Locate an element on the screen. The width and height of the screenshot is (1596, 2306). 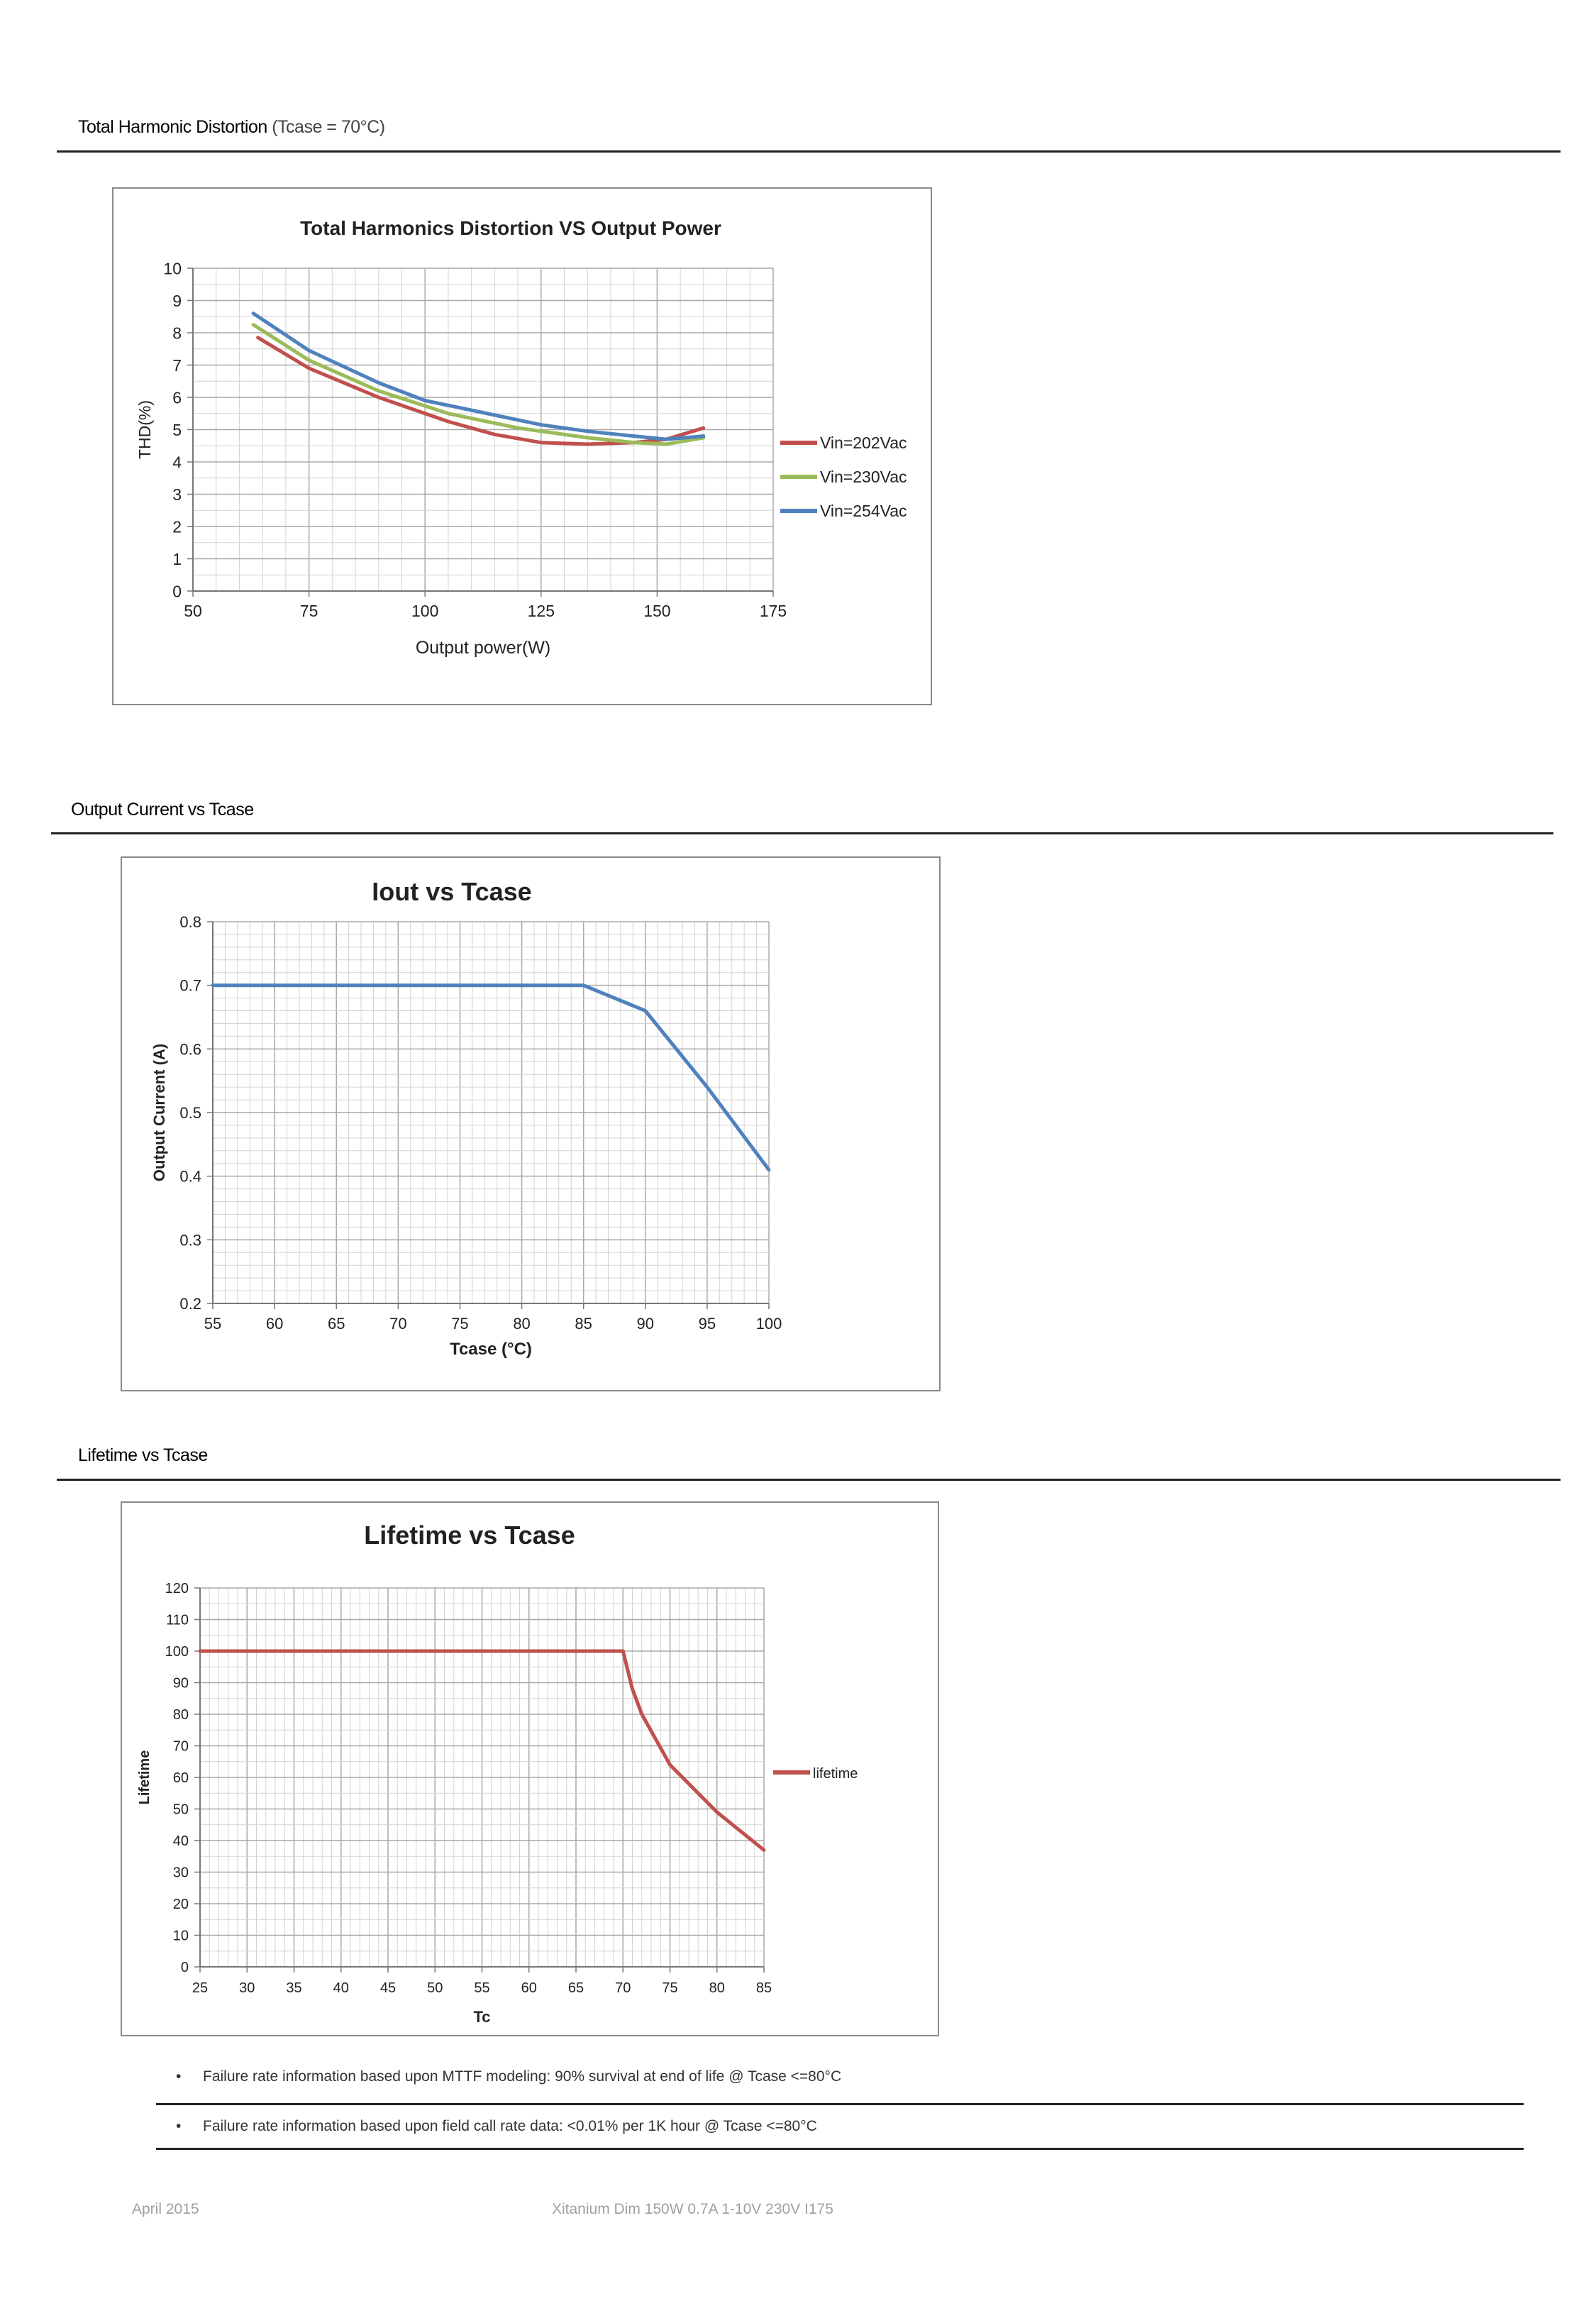
chart-title: Iout vs Tcase is located at coordinates (452, 891).